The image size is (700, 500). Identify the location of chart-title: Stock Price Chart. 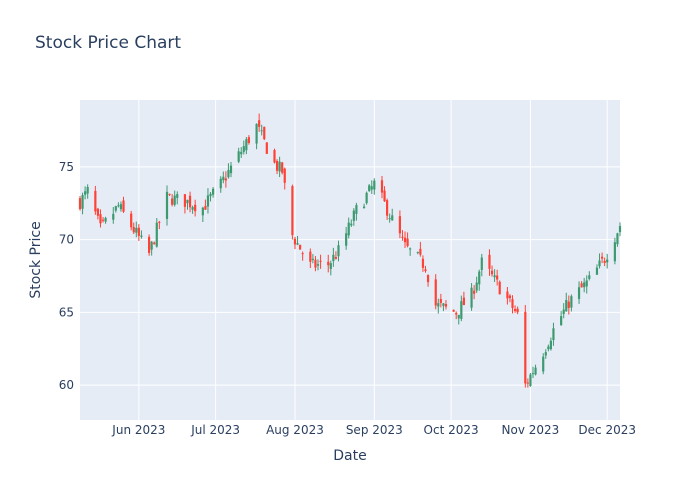
(108, 43).